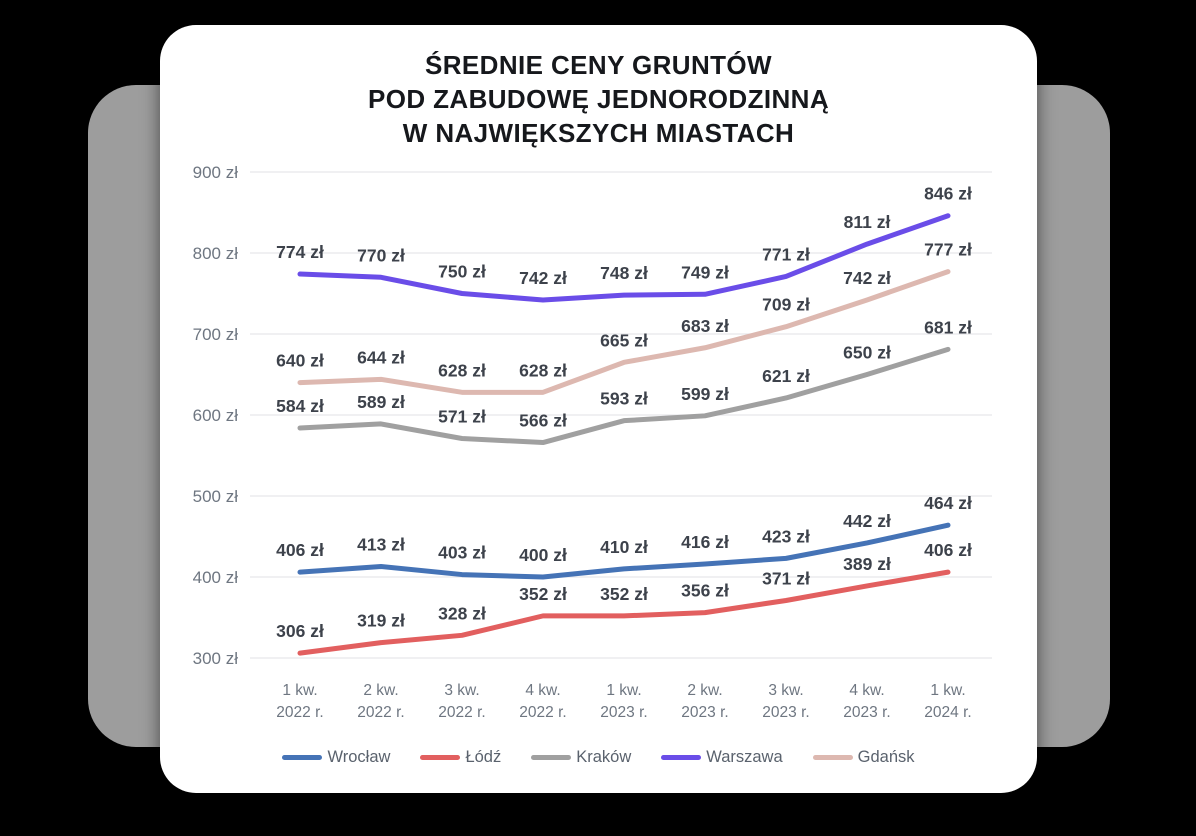  I want to click on data-label-gdansk: 640 zł, so click(300, 361).